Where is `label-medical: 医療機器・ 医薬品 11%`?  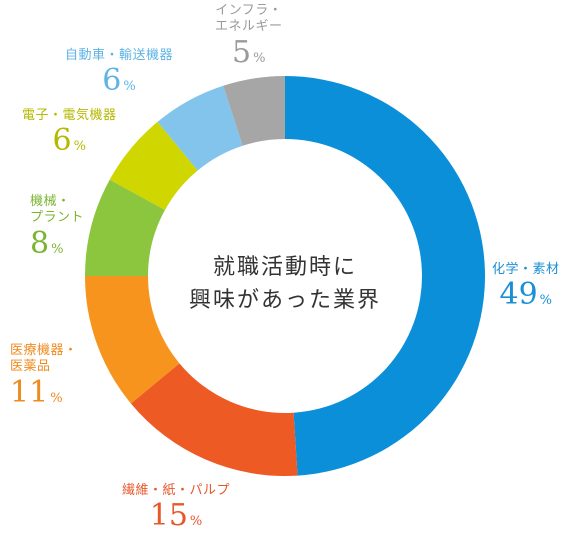
label-medical: 医療機器・ 医薬品 11% is located at coordinates (44, 376).